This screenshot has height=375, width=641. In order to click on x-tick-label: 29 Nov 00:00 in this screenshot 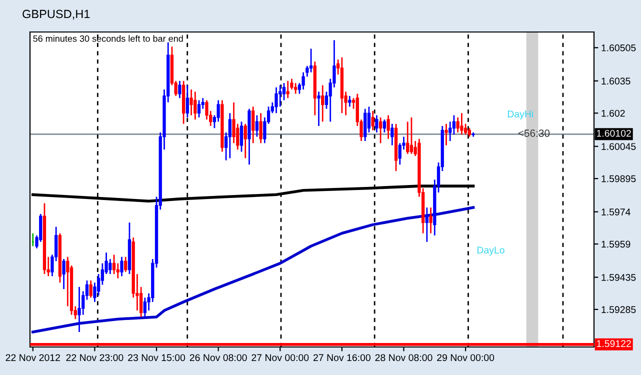, I will do `click(465, 358)`.